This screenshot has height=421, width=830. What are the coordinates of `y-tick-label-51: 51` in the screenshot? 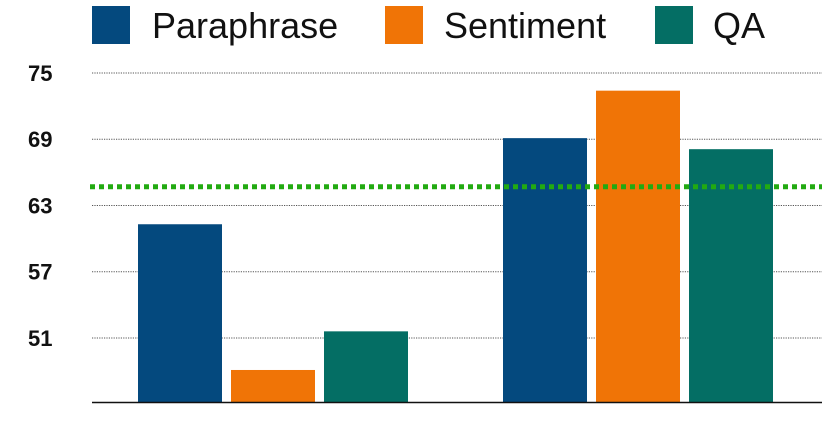 It's located at (40, 338).